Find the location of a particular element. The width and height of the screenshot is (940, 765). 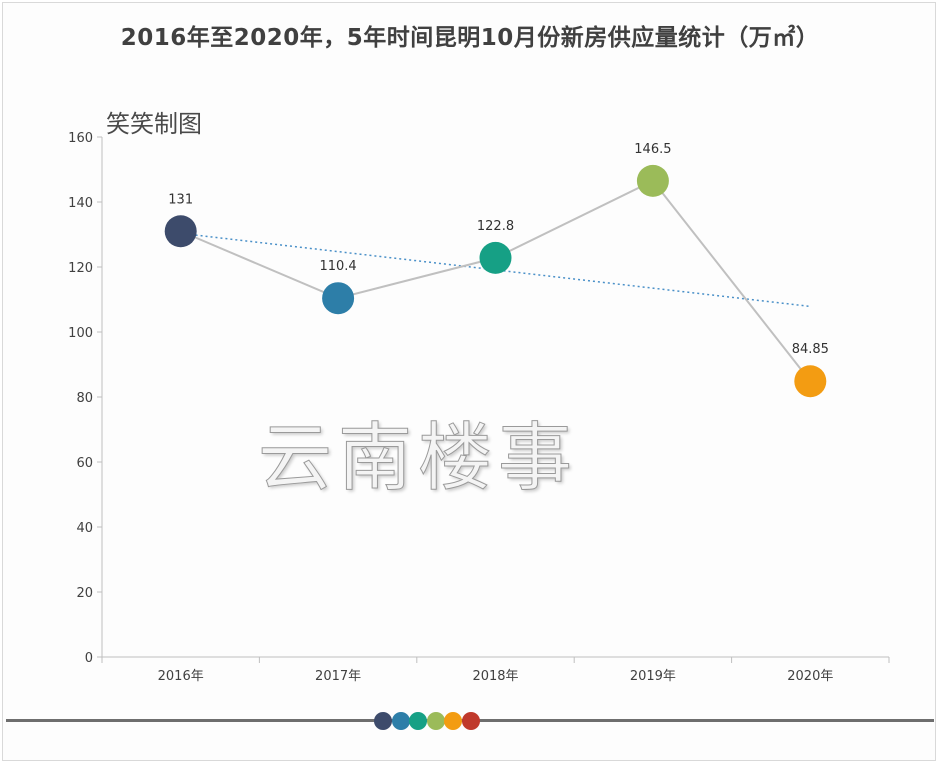

x-tick-label: 2020年 is located at coordinates (810, 676).